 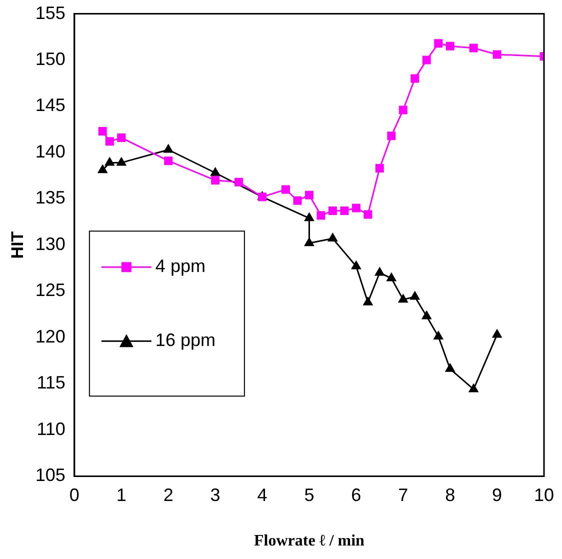 I want to click on x-tick-label: 8, so click(x=450, y=494).